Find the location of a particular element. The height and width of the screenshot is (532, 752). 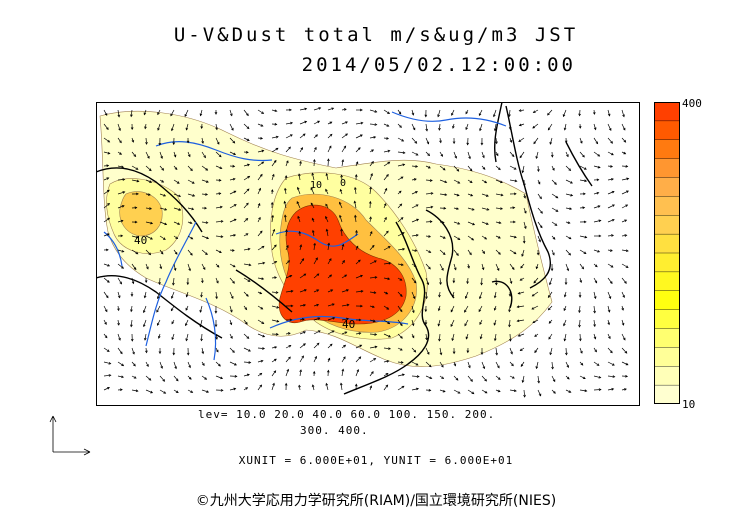

reference-vector-axes is located at coordinates (70, 435).